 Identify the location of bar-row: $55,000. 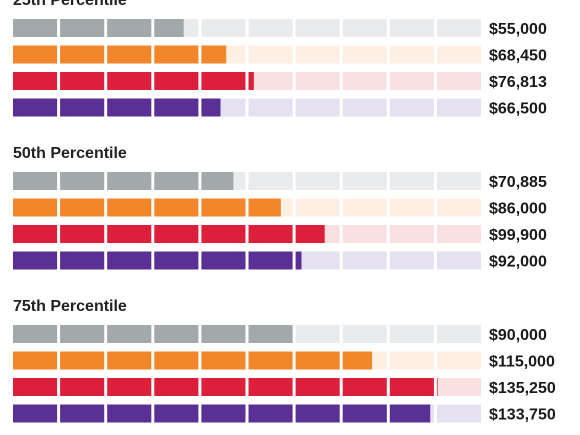
(280, 28).